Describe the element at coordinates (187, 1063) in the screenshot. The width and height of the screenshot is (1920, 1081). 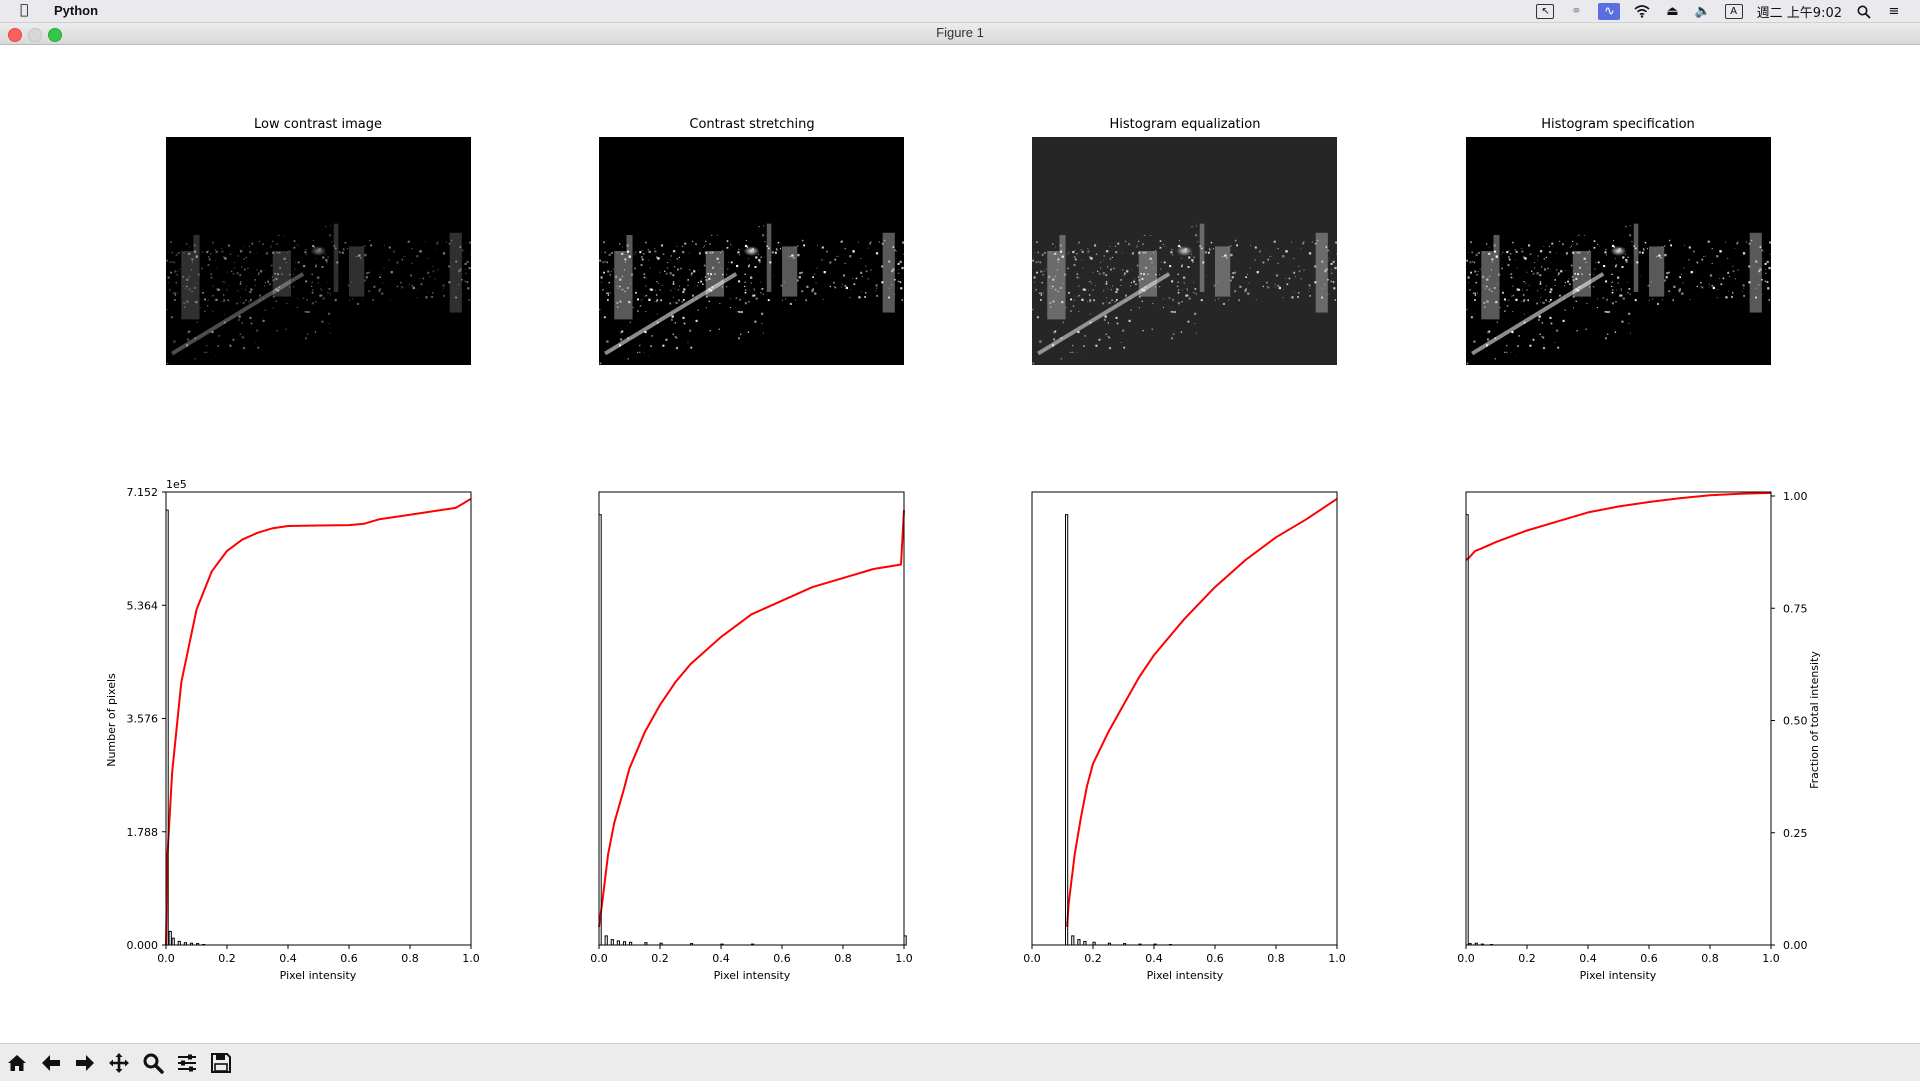
I see `configure-subplots-button` at that location.